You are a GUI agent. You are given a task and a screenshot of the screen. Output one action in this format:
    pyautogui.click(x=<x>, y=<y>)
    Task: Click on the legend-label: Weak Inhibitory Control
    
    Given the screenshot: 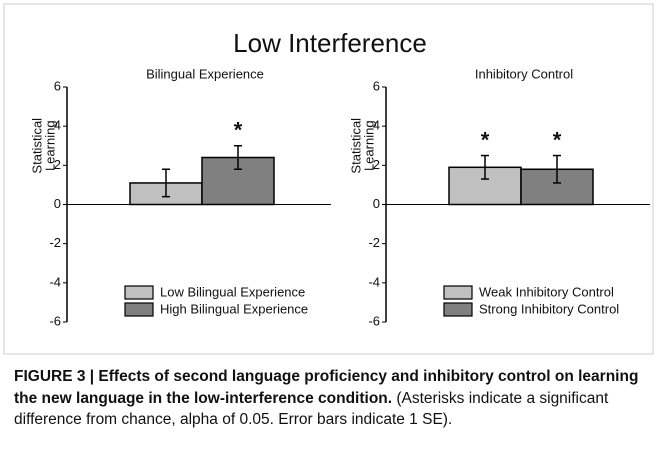 What is the action you would take?
    pyautogui.click(x=546, y=291)
    